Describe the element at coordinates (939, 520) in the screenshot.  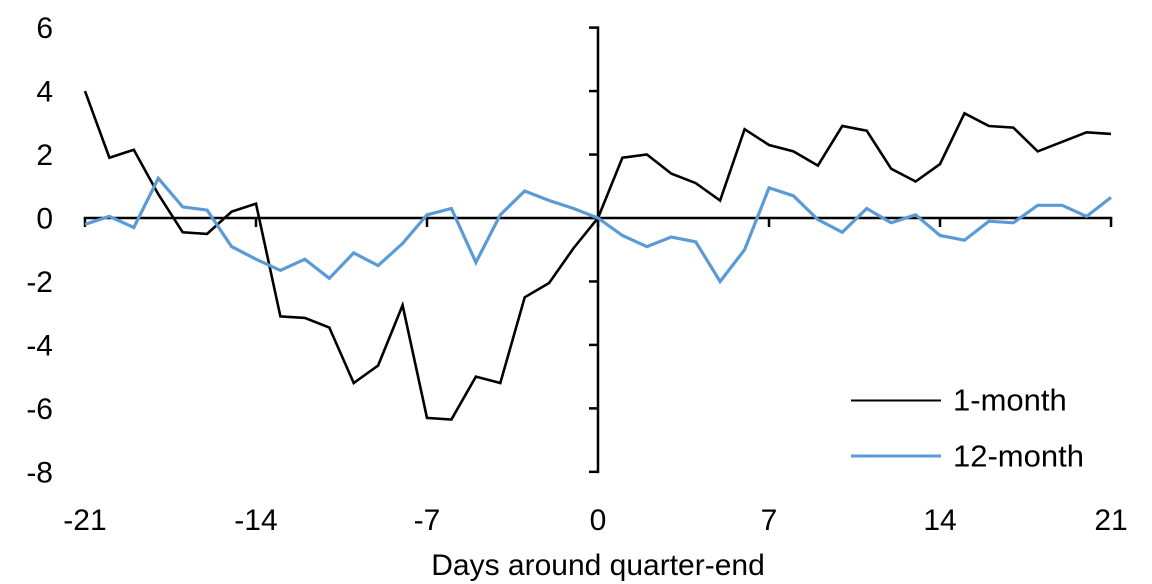
I see `x-tick-label: 14` at that location.